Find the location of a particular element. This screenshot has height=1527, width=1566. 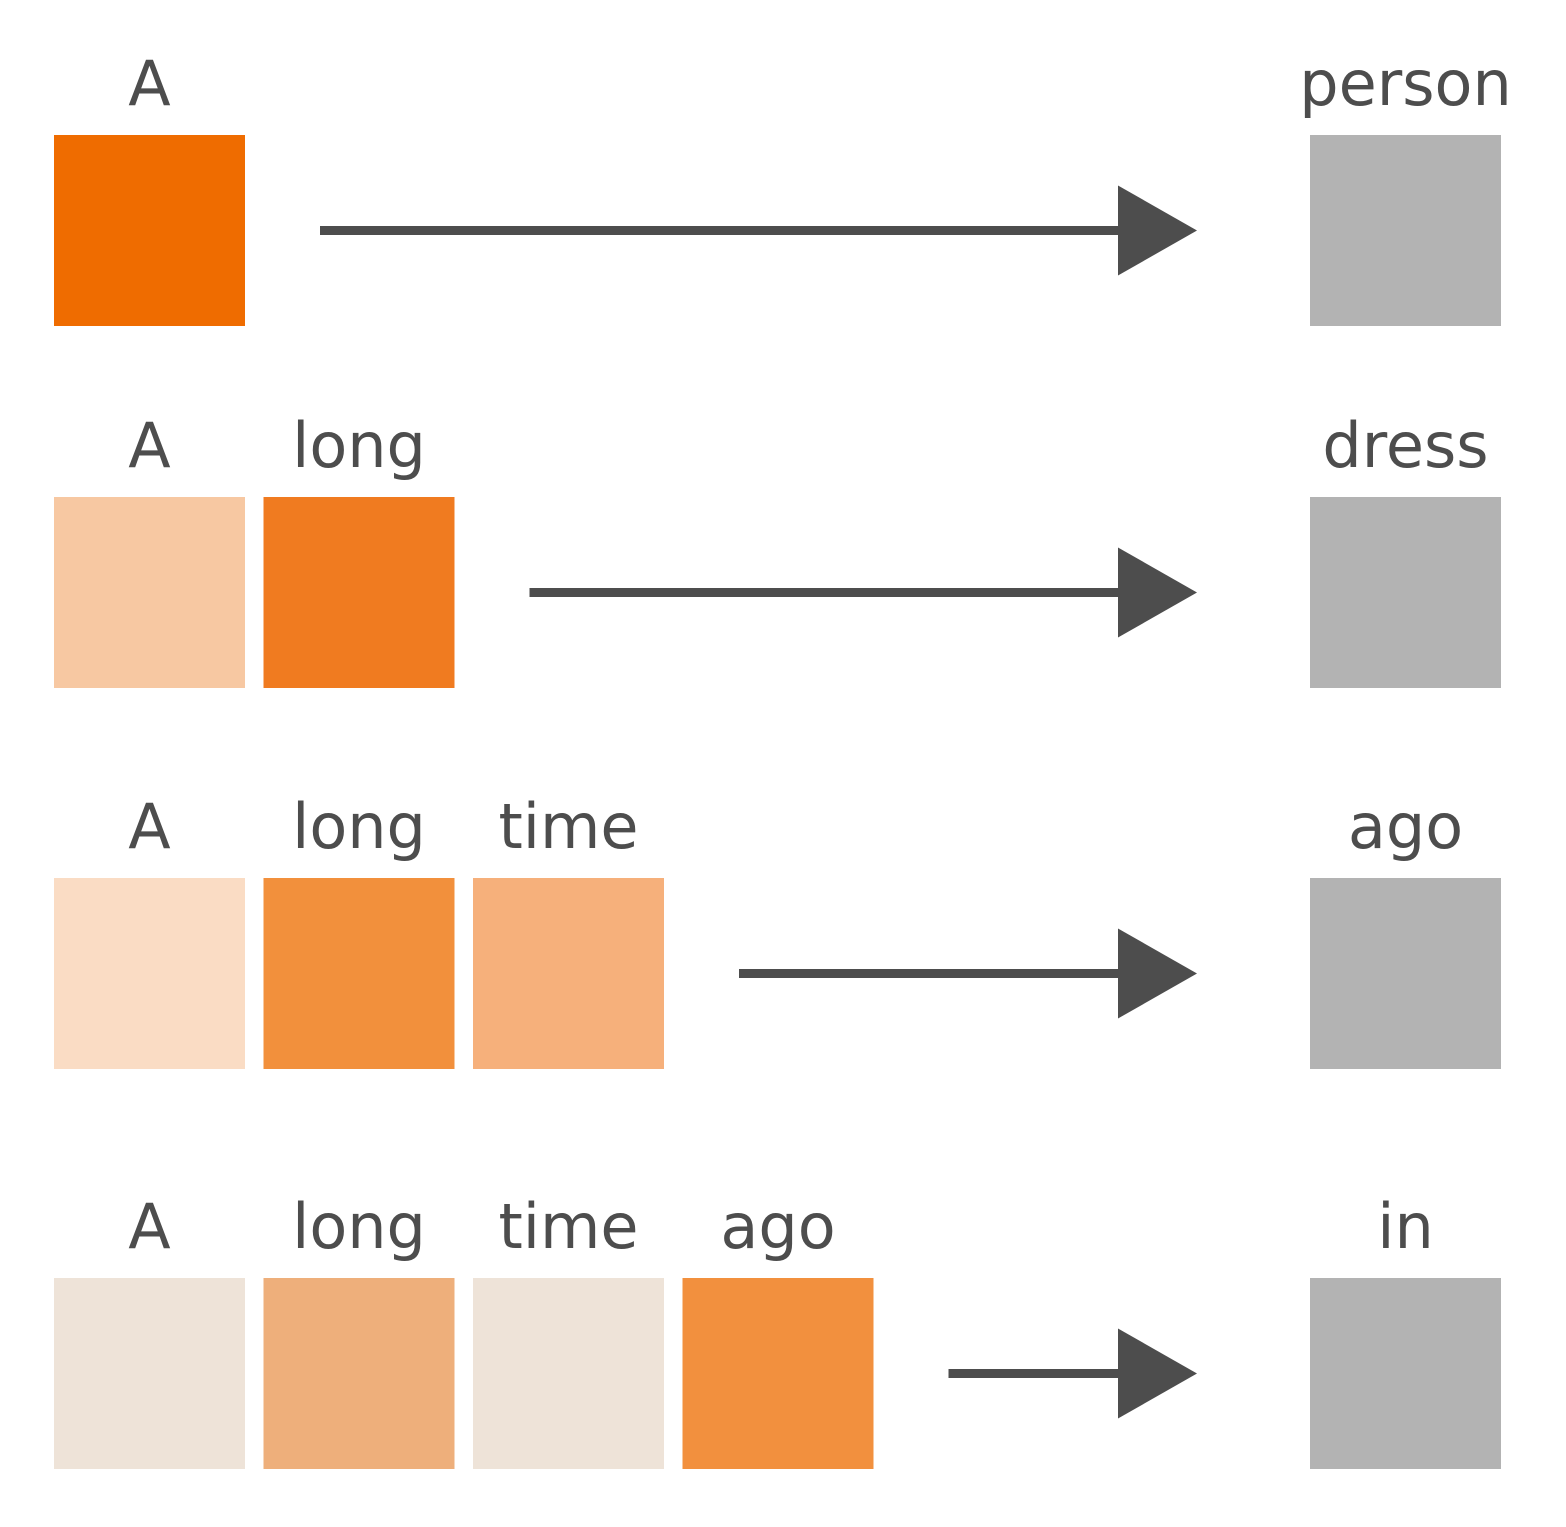

prediction-label: dress is located at coordinates (1405, 445).